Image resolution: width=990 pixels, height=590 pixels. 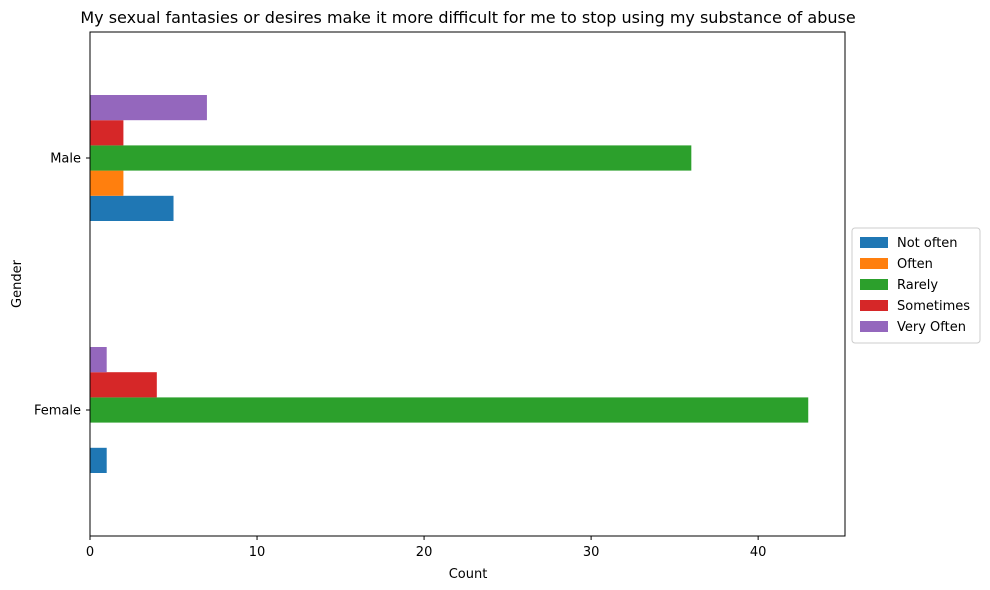 What do you see at coordinates (65, 159) in the screenshot?
I see `y-tick-label: Male` at bounding box center [65, 159].